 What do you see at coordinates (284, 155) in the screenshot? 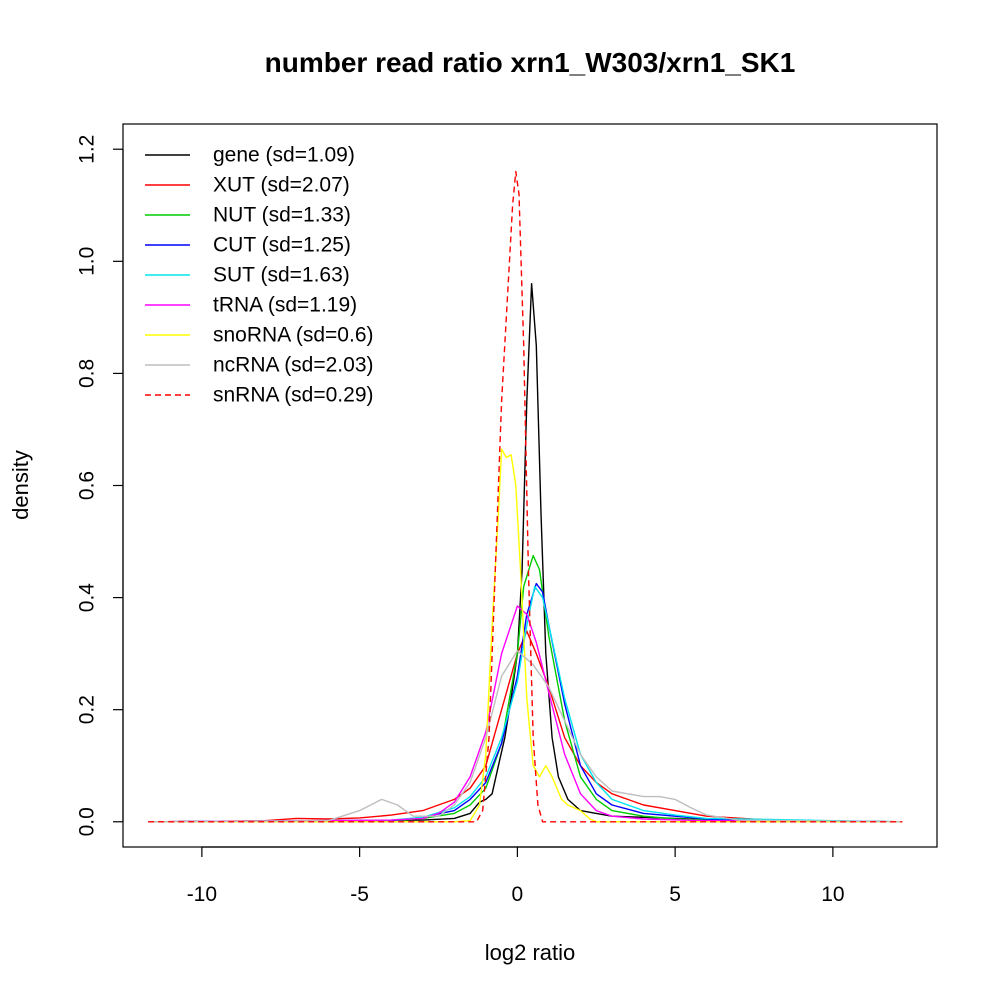
I see `legend-label: gene (sd=1.09)` at bounding box center [284, 155].